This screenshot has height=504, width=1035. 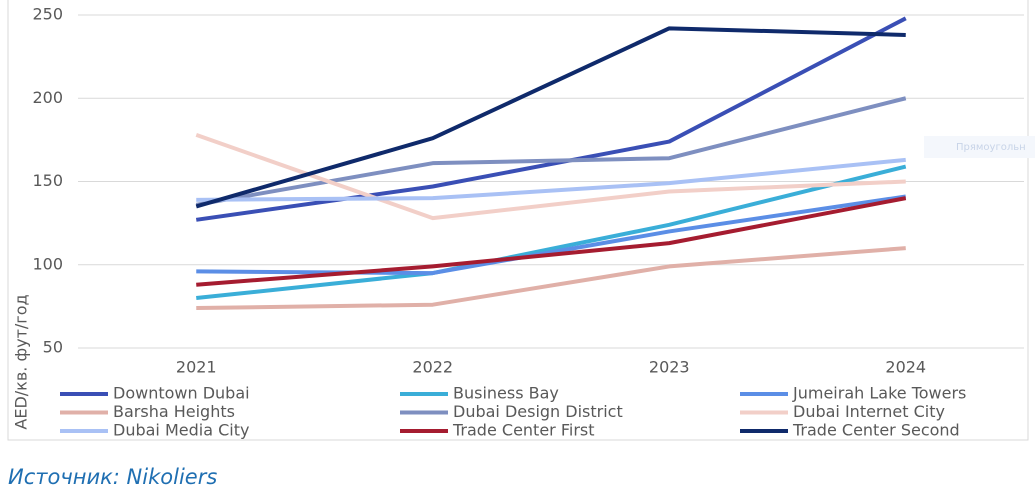 I want to click on legend-label: Jumeirah Lake Towers, so click(x=879, y=393).